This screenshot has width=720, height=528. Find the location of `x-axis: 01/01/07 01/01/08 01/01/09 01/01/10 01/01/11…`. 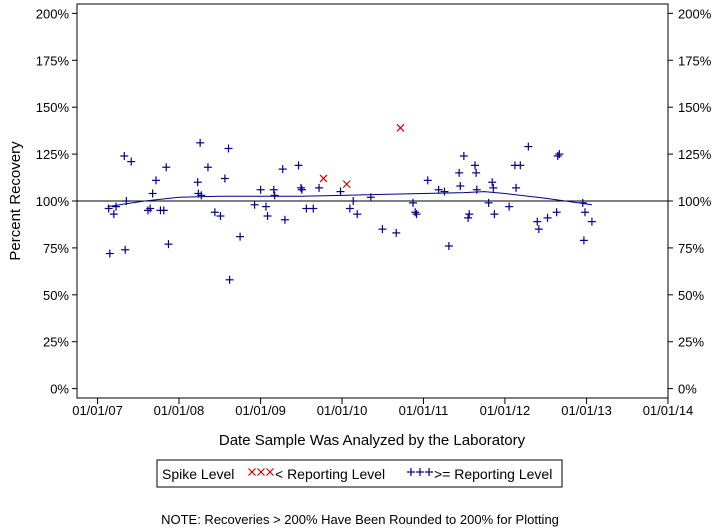

x-axis: 01/01/07 01/01/08 01/01/09 01/01/10 01/01/11… is located at coordinates (382, 408).